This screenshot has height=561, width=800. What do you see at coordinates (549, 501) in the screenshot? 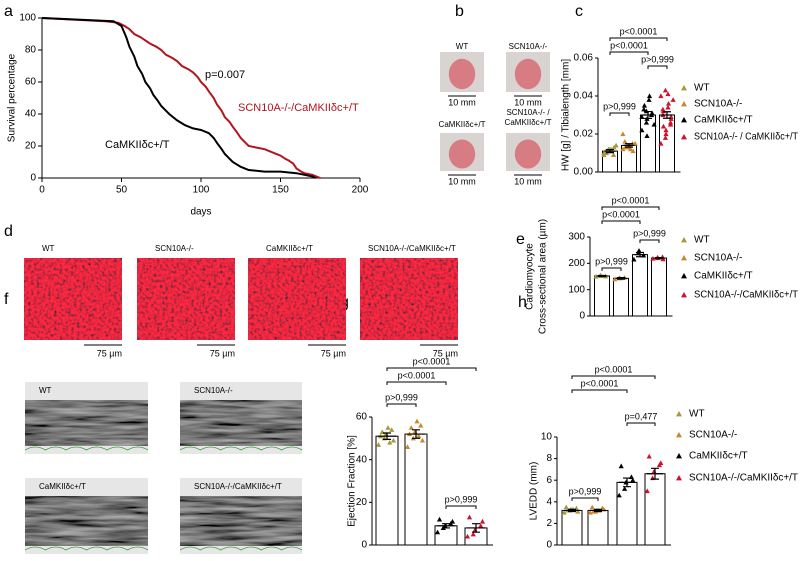
I see `y-tick-label: 4` at bounding box center [549, 501].